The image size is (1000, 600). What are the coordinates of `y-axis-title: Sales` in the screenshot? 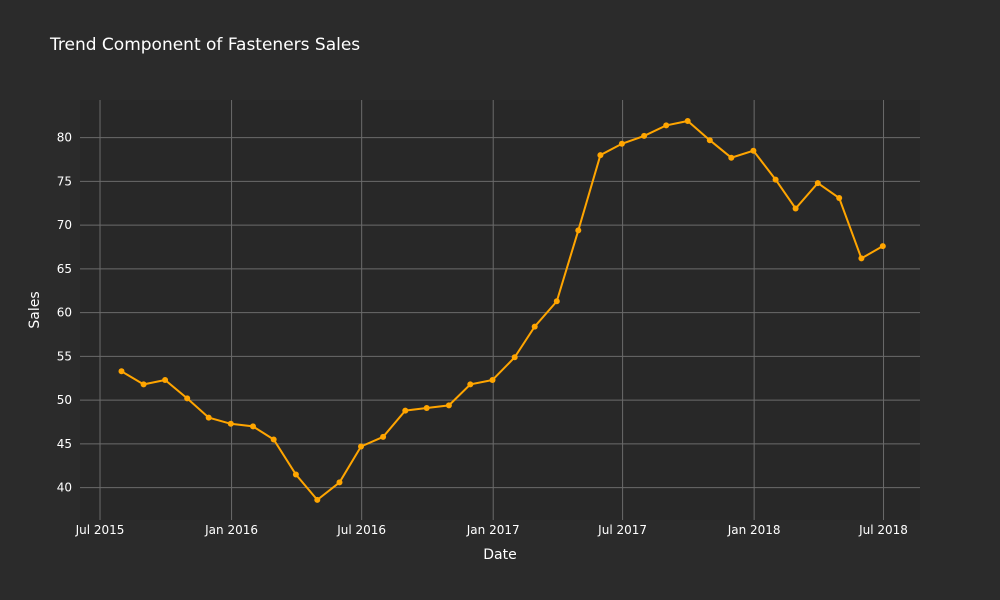 It's located at (35, 309).